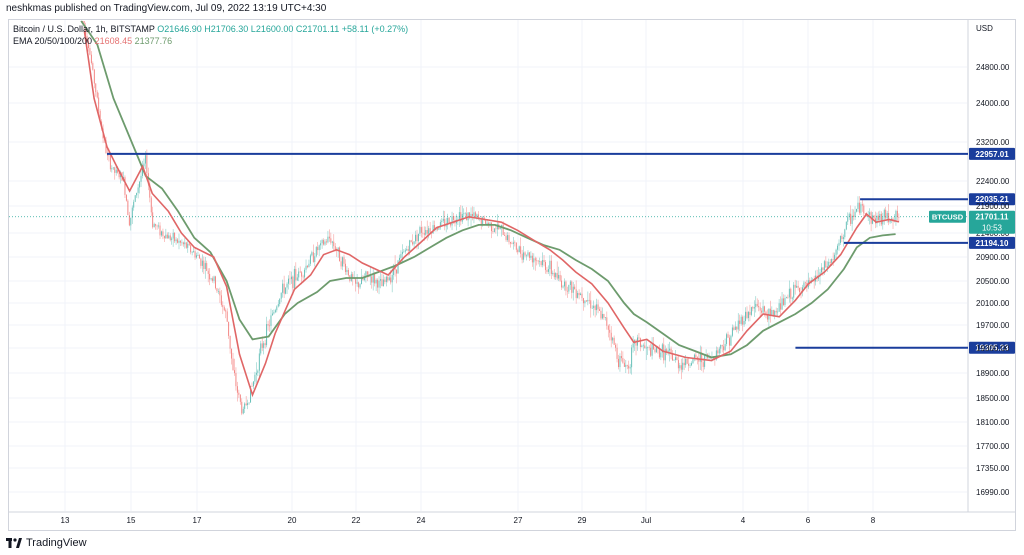 The height and width of the screenshot is (555, 1024). What do you see at coordinates (993, 142) in the screenshot?
I see `y-tick-label-2: 23200.00` at bounding box center [993, 142].